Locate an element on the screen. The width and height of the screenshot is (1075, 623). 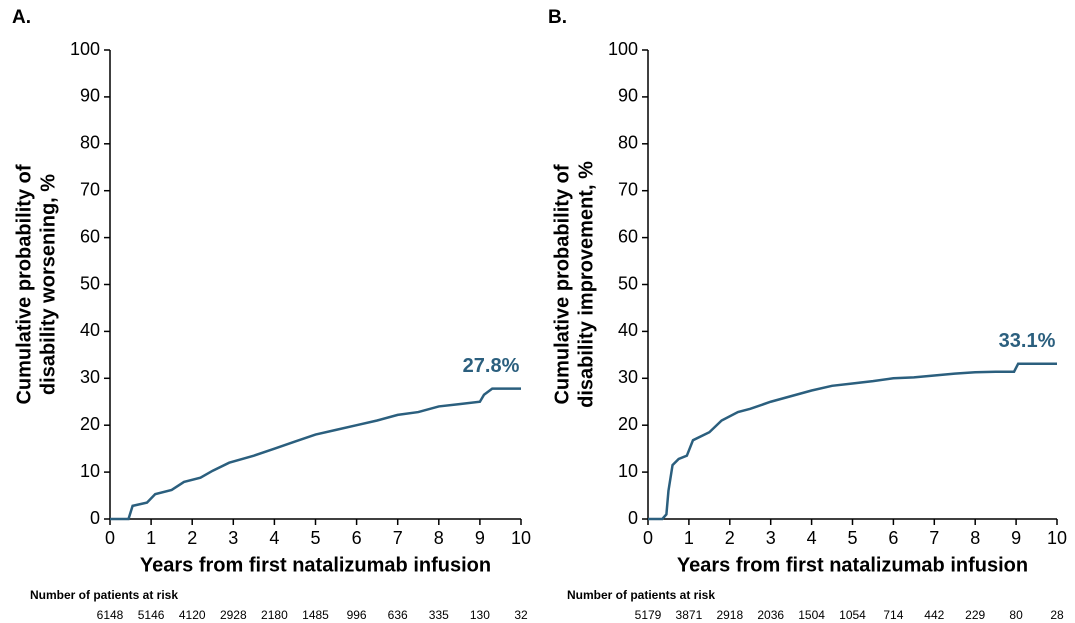
at-risk-count: 996 is located at coordinates (357, 615).